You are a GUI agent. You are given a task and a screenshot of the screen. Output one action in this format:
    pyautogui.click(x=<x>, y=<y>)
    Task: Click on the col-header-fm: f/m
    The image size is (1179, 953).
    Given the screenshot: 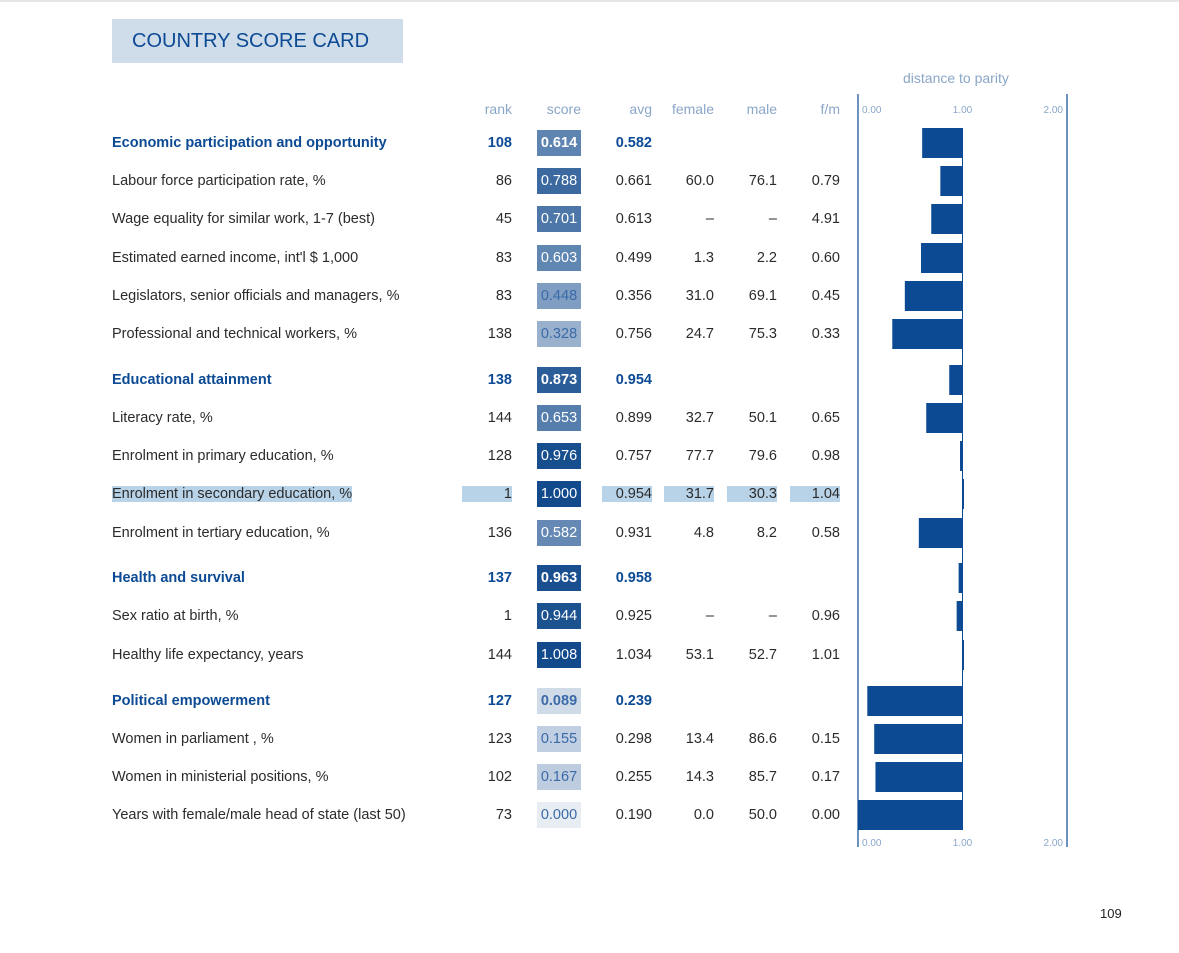 What is the action you would take?
    pyautogui.click(x=830, y=109)
    